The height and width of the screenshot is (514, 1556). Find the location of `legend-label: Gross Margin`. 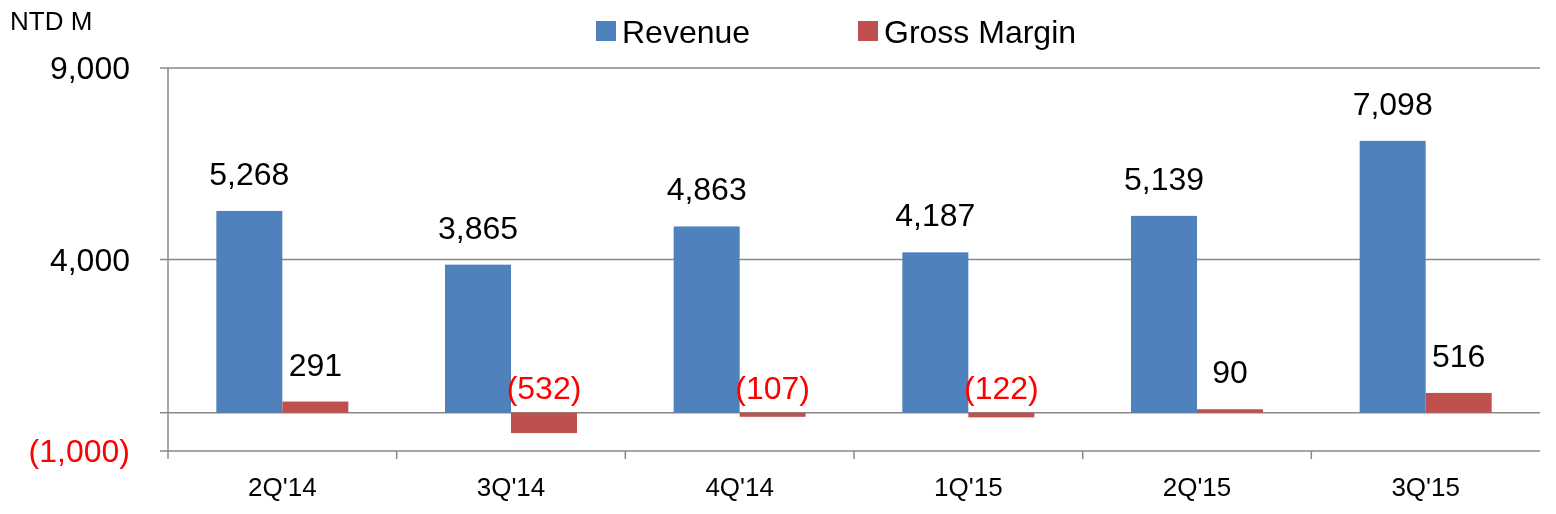

legend-label: Gross Margin is located at coordinates (980, 32).